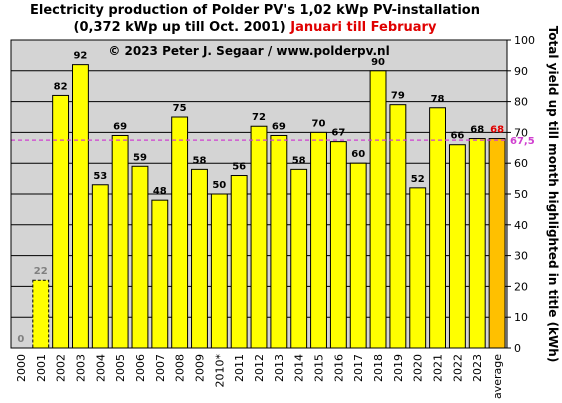 The width and height of the screenshot is (562, 403). I want to click on x-tick-label: 2009, so click(199, 368).